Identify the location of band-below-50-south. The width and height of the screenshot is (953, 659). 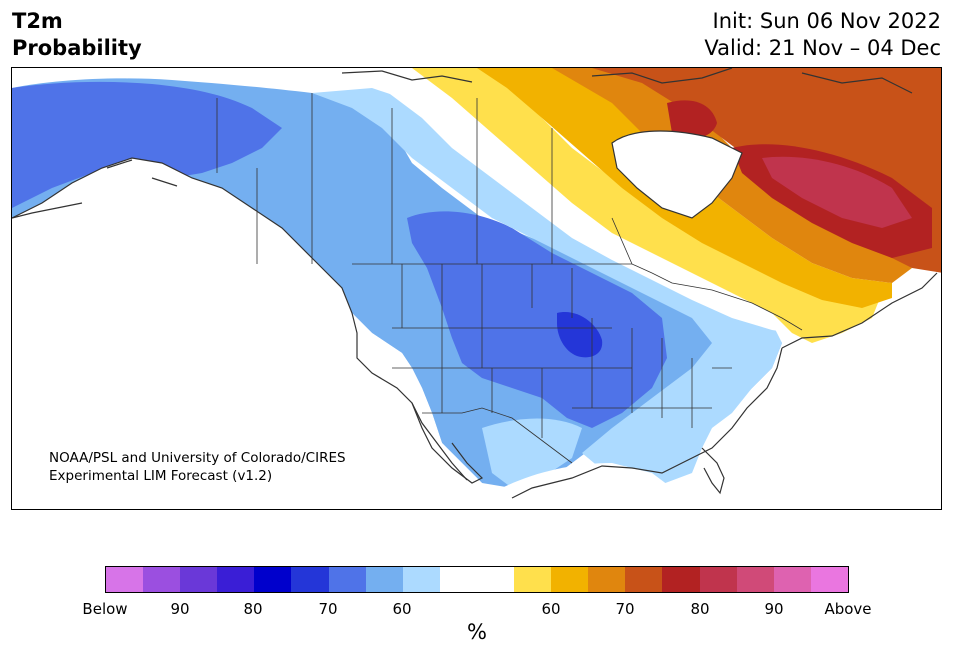
(532, 453).